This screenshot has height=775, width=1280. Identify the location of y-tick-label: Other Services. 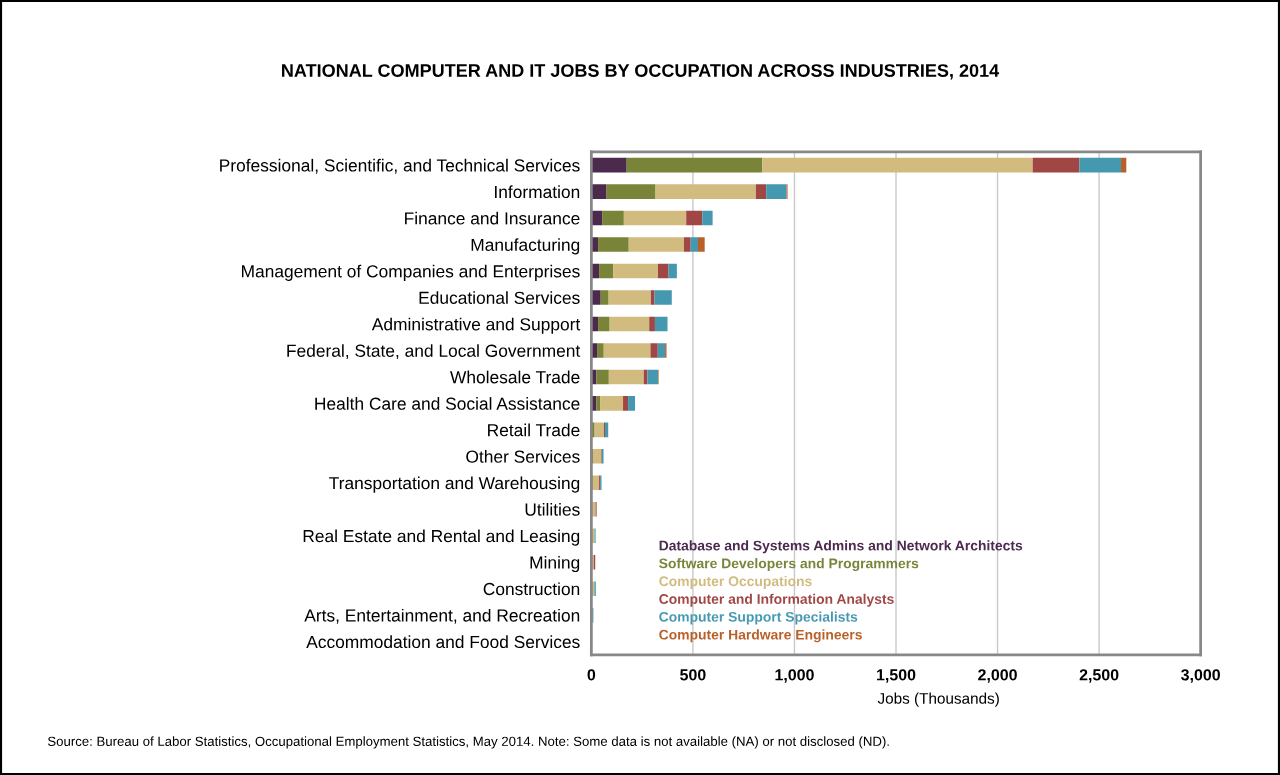
(523, 456).